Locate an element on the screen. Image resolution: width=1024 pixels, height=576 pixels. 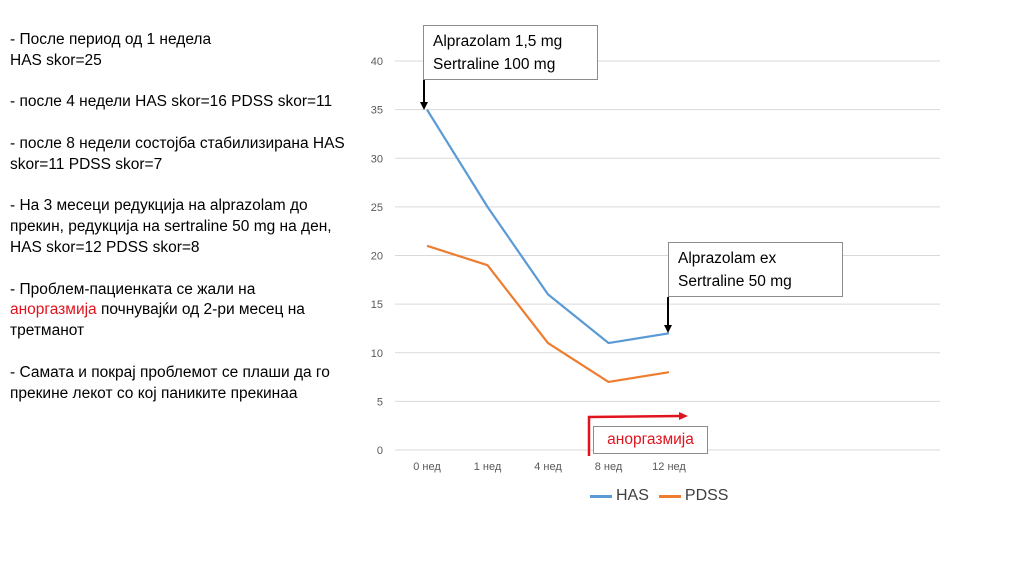
x-tick-label: 12 нед is located at coordinates (669, 467).